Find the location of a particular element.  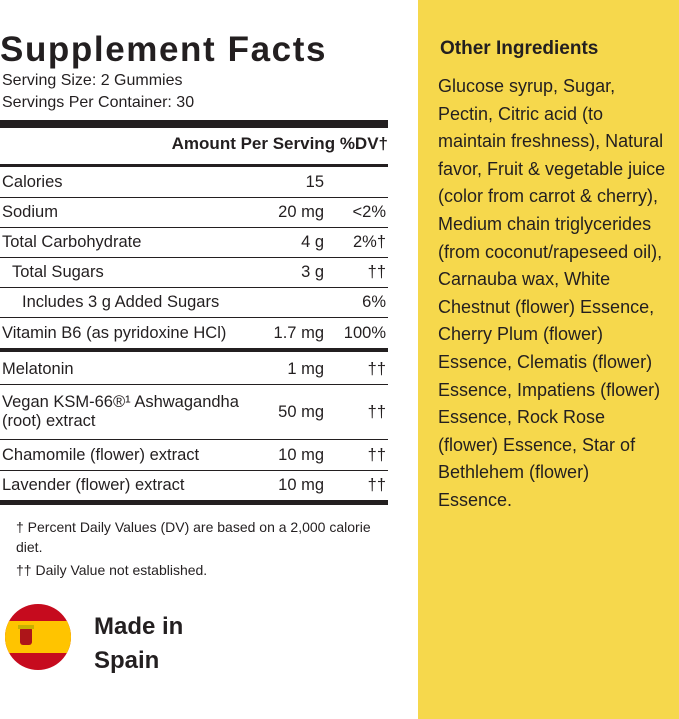

header: Amount Per Serving %DV† is located at coordinates (194, 144).